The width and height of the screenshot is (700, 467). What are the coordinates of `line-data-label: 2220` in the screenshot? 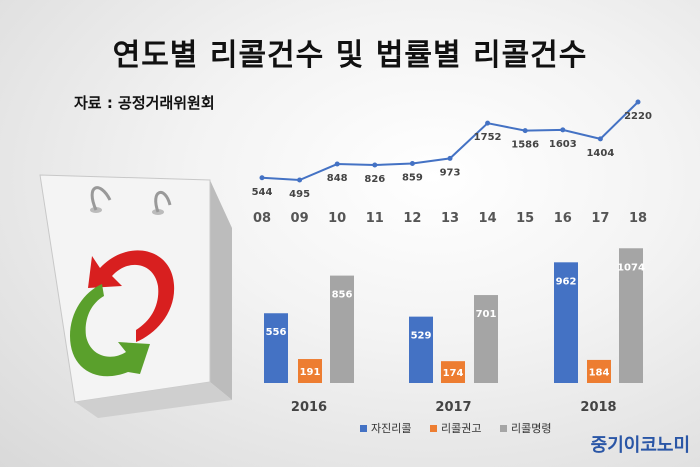 It's located at (638, 116).